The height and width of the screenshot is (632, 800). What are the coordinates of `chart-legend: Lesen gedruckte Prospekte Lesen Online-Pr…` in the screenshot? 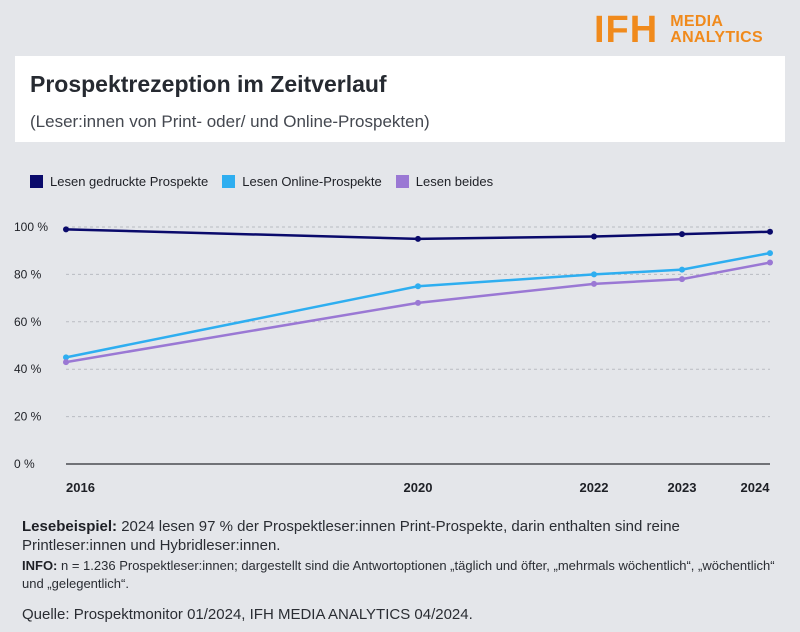 It's located at (268, 181).